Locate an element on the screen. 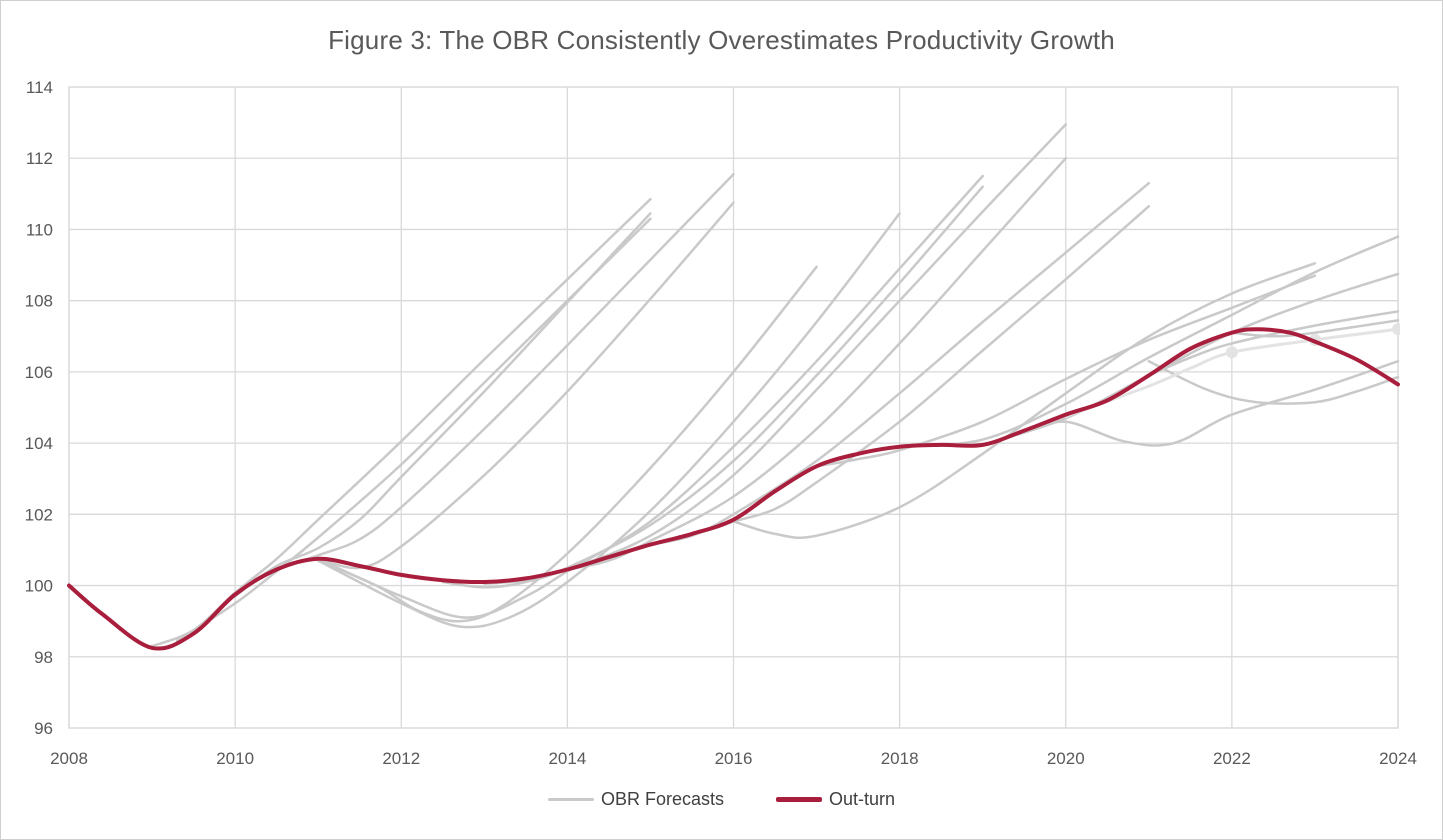 This screenshot has height=840, width=1443. x-axis-tick-label: 2016 is located at coordinates (734, 758).